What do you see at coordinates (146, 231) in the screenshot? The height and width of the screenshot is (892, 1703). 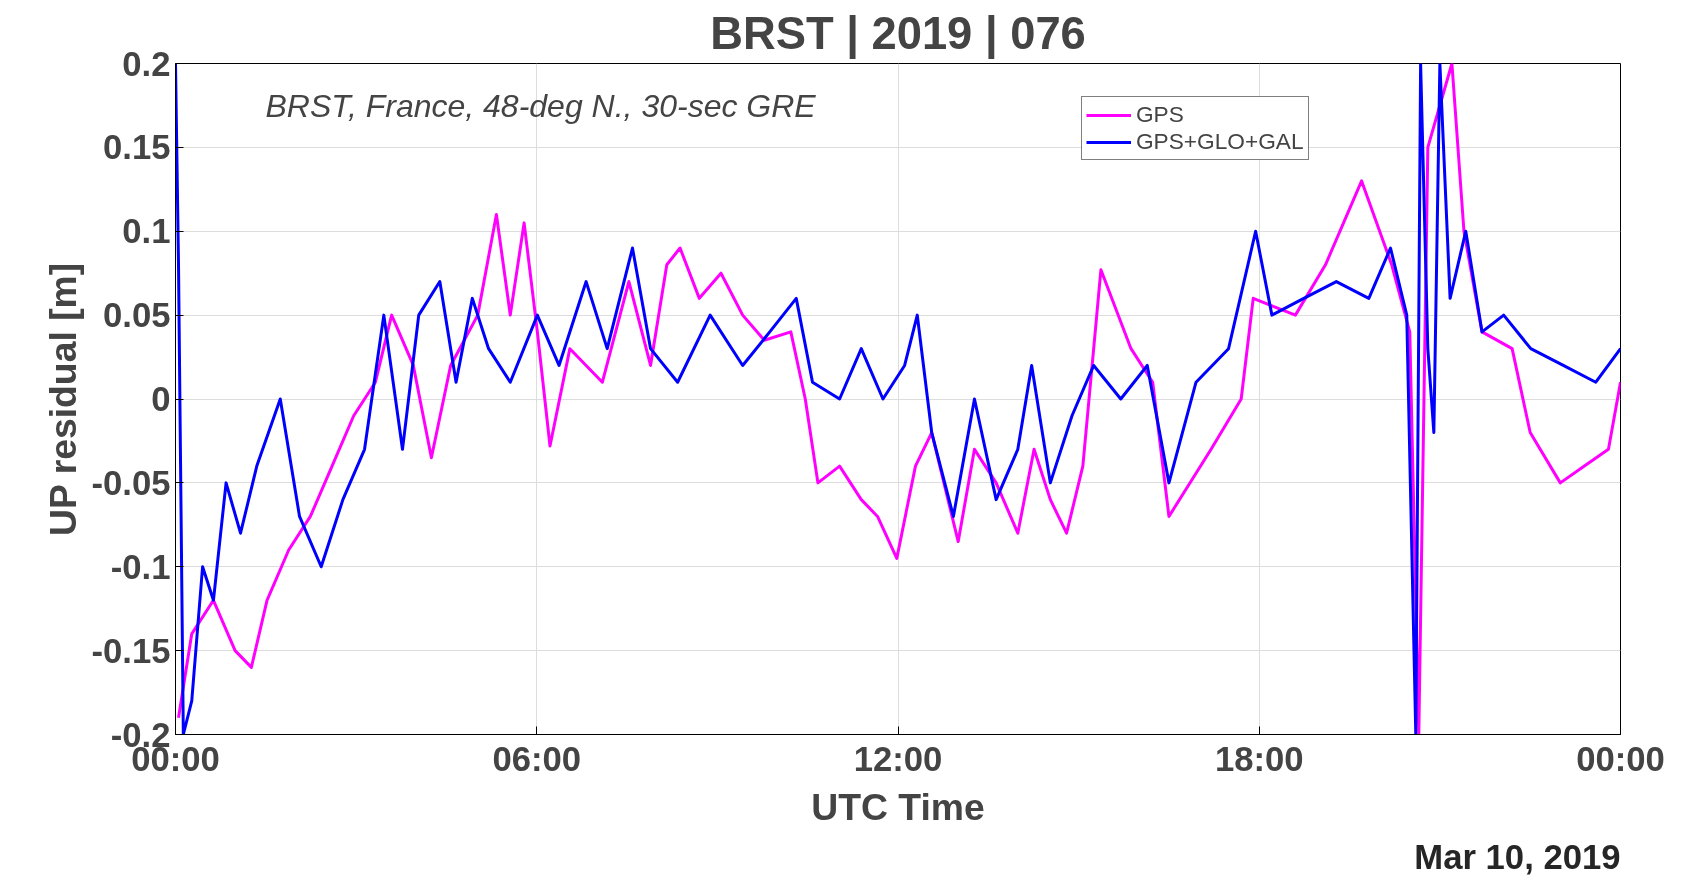 I see `y-tick-label: 0.1` at bounding box center [146, 231].